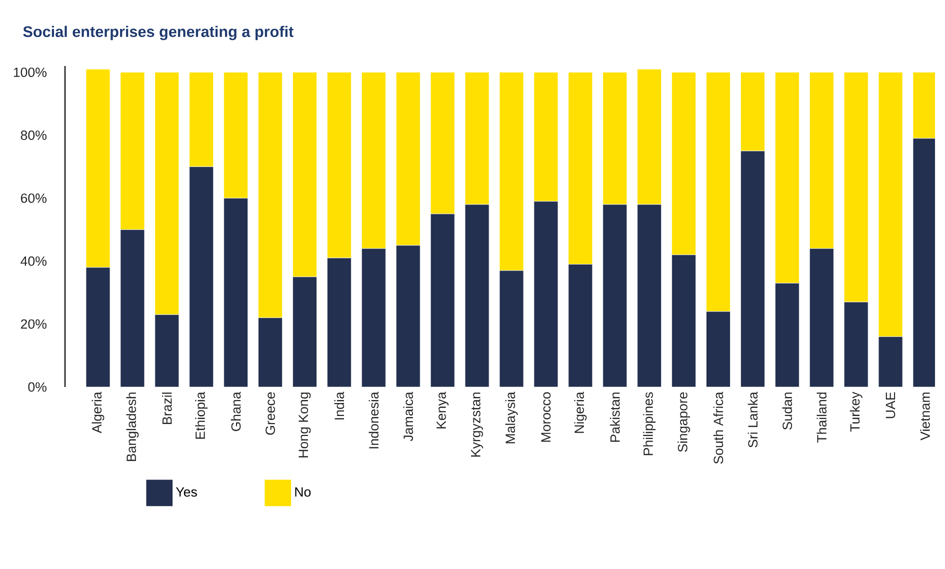  Describe the element at coordinates (649, 424) in the screenshot. I see `x-tick-label: Philippines` at that location.